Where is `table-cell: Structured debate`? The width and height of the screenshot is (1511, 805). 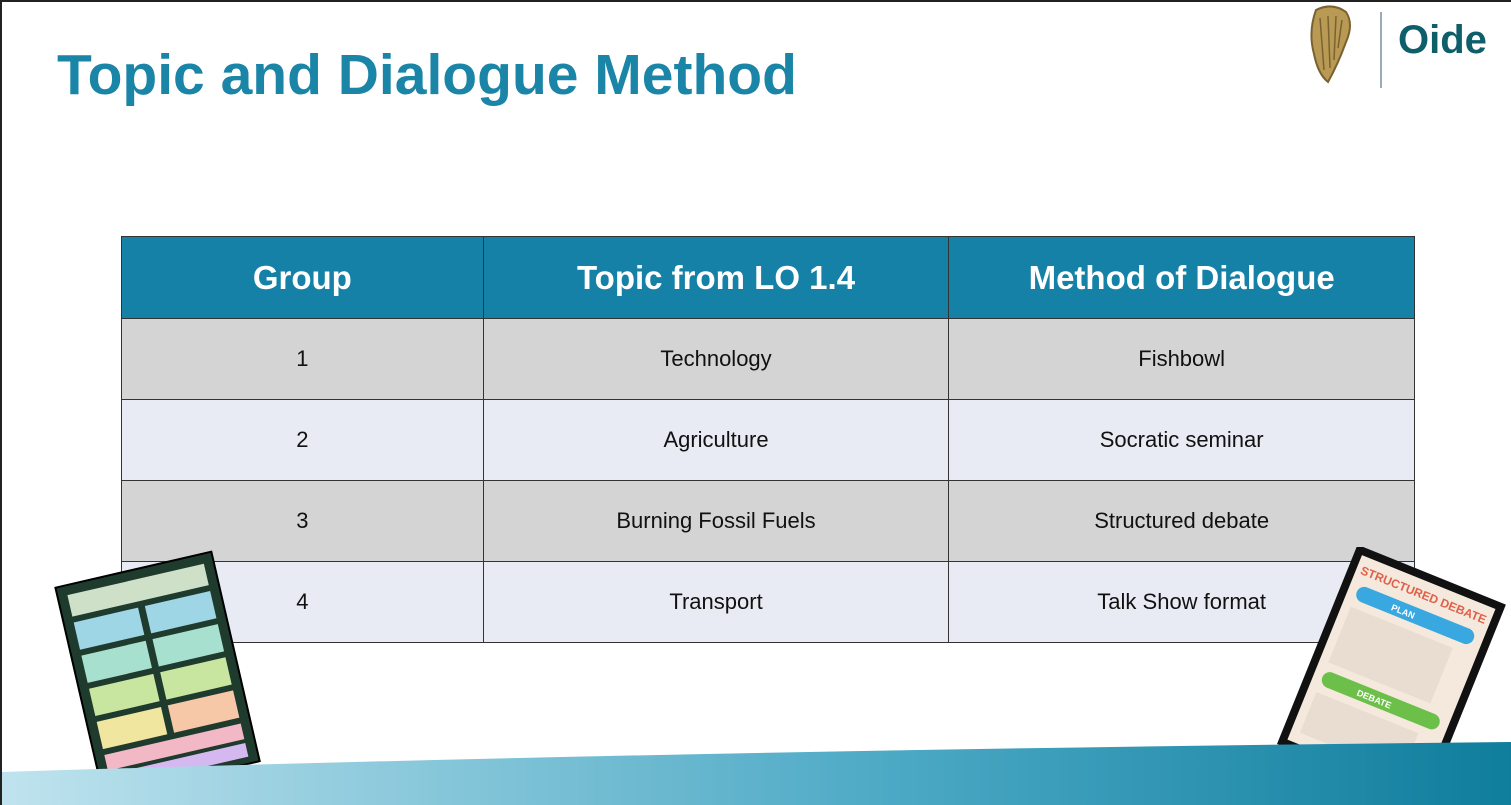 table-cell: Structured debate is located at coordinates (1181, 521).